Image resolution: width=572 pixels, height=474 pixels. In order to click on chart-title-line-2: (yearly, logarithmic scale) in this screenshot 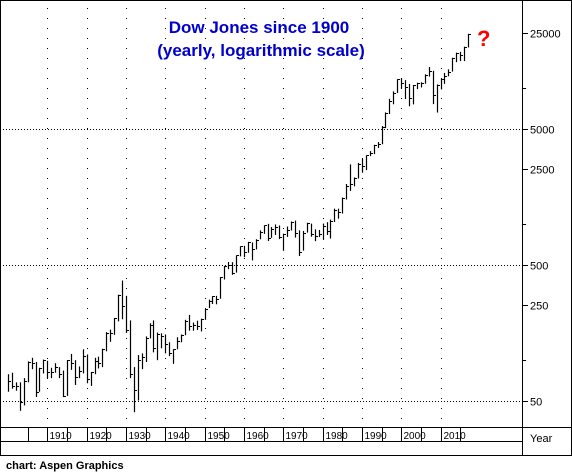, I will do `click(261, 50)`.